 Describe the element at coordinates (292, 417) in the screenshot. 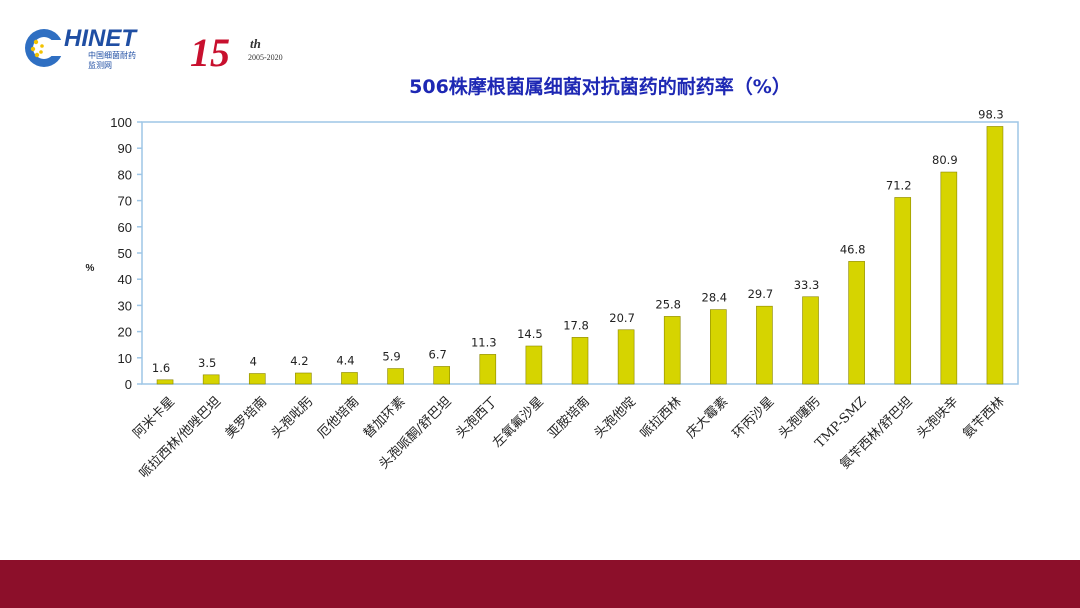

I see `category-label: 头孢吡肟` at that location.